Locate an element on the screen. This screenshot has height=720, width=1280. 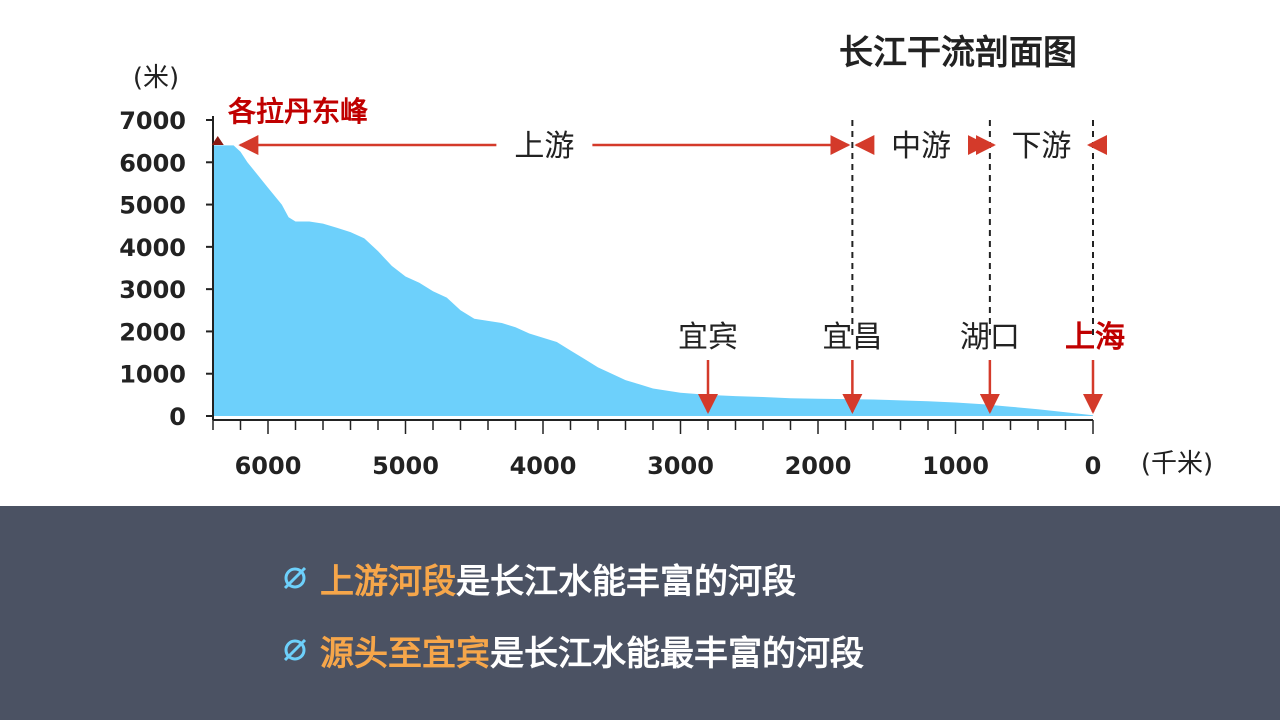
bullet-text: 是长江水能最丰富的河段 is located at coordinates (677, 653).